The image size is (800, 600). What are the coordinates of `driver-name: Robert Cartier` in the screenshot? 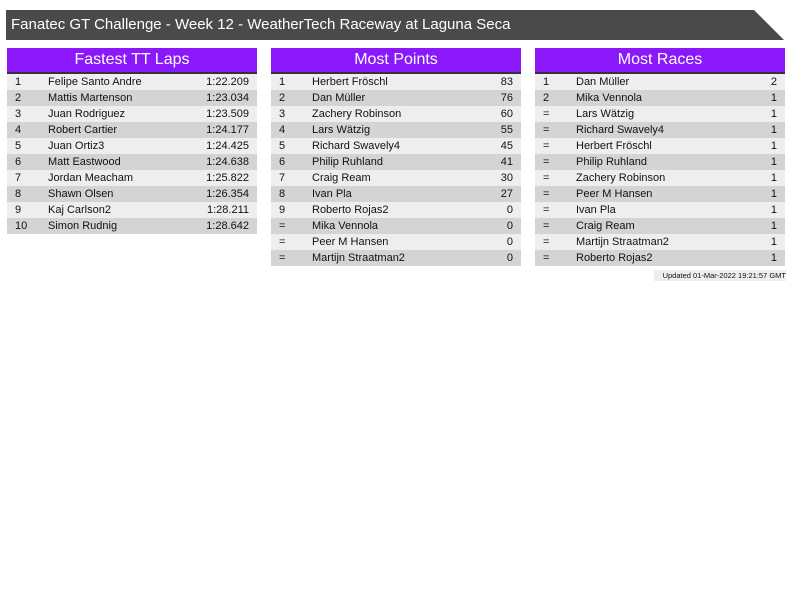 It's located at (83, 130).